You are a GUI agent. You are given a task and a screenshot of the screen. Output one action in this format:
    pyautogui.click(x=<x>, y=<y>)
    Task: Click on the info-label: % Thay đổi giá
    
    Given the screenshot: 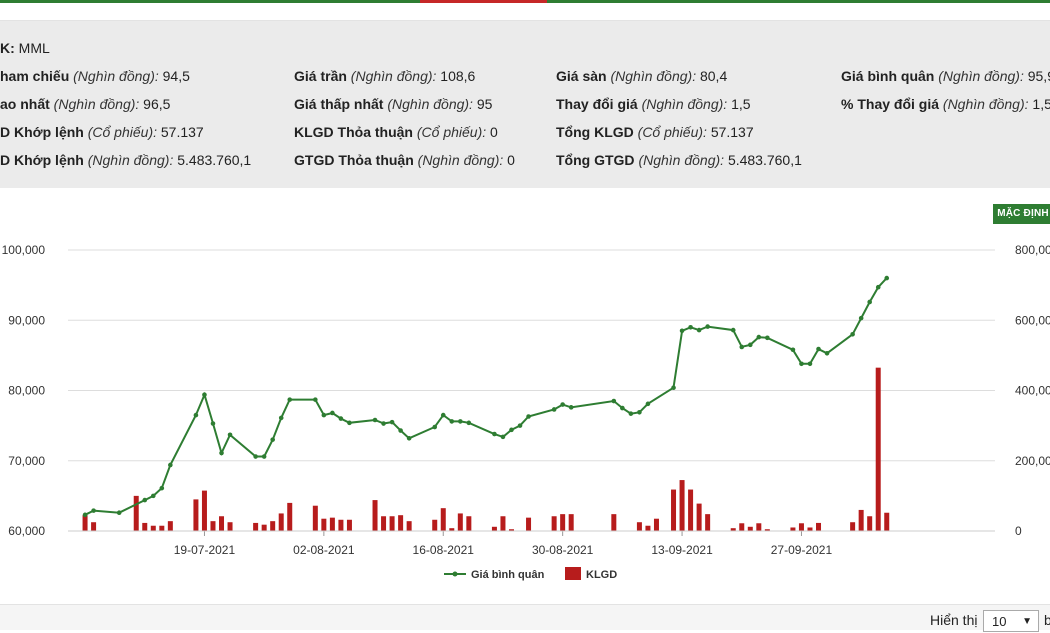 What is the action you would take?
    pyautogui.click(x=890, y=104)
    